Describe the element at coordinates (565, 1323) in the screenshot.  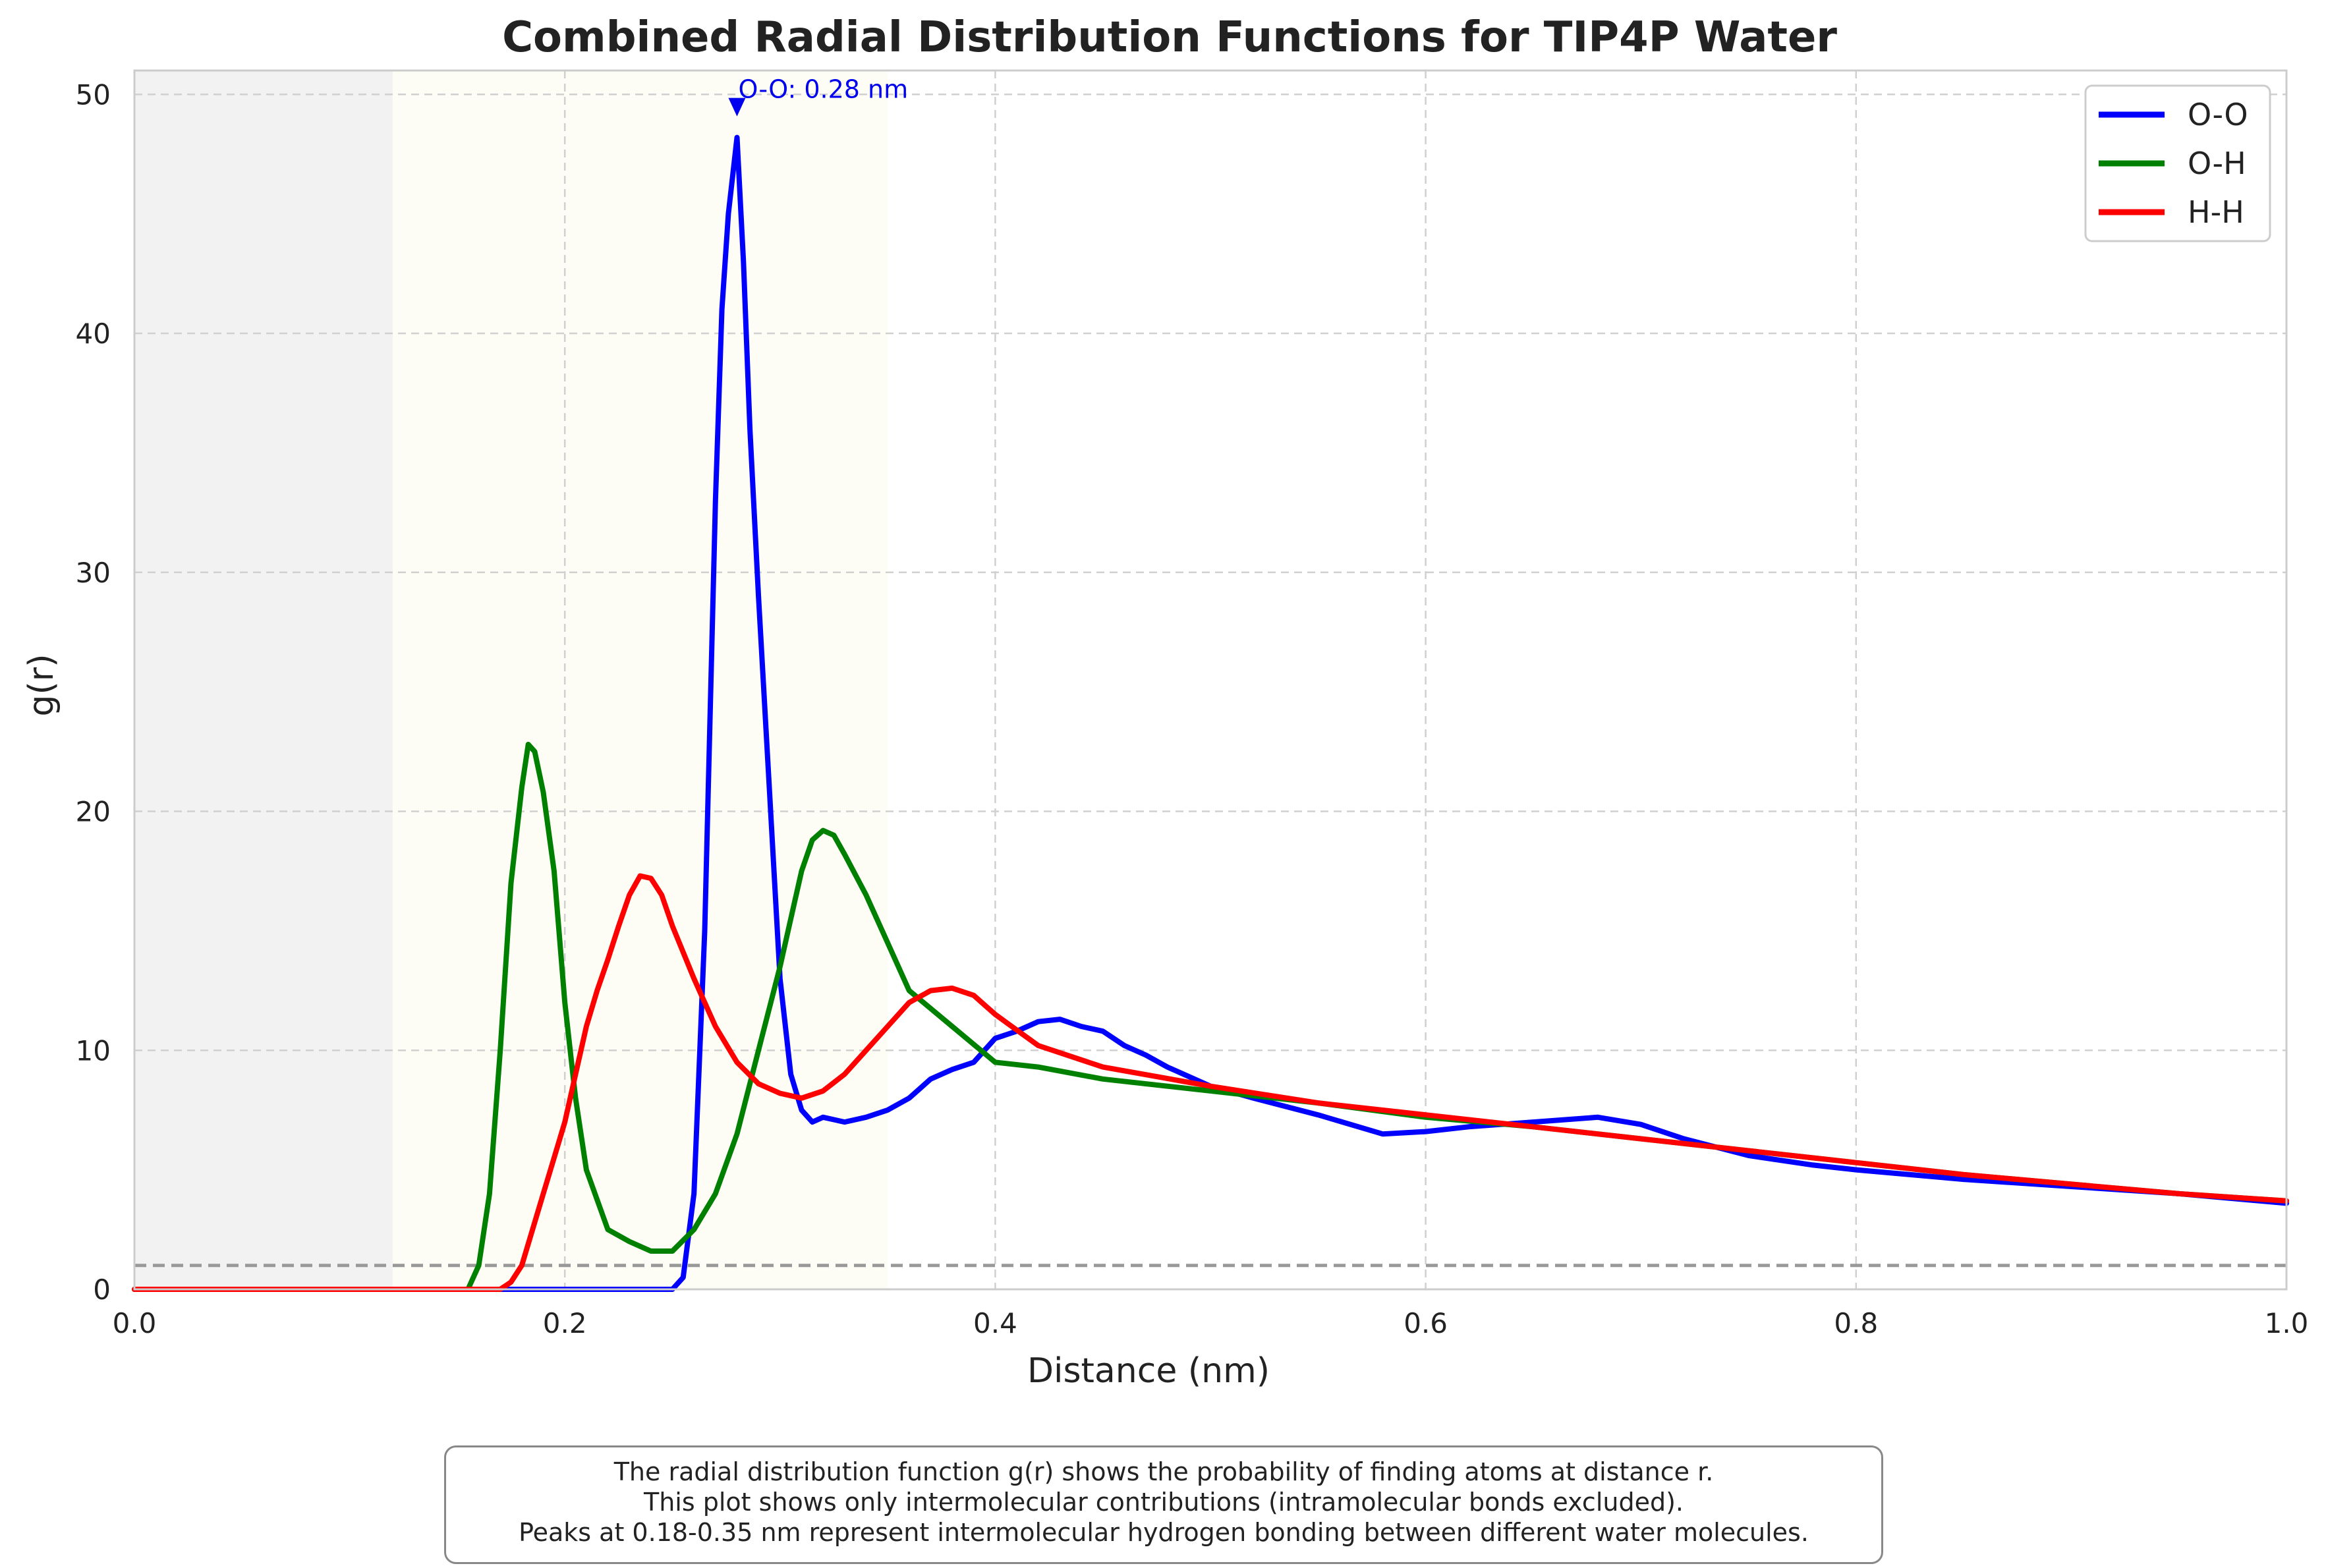
I see `x-tick-label: 0.2` at that location.